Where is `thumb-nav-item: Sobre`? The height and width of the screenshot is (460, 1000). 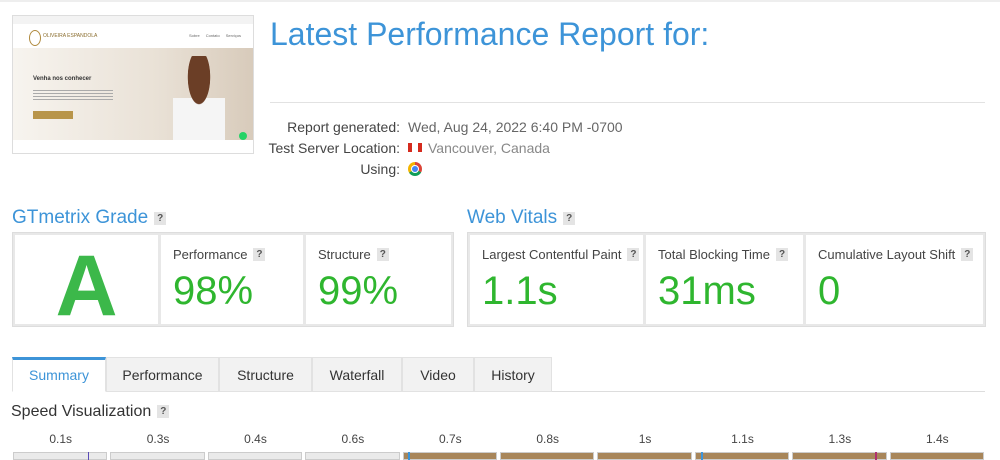
thumb-nav-item: Sobre is located at coordinates (194, 35).